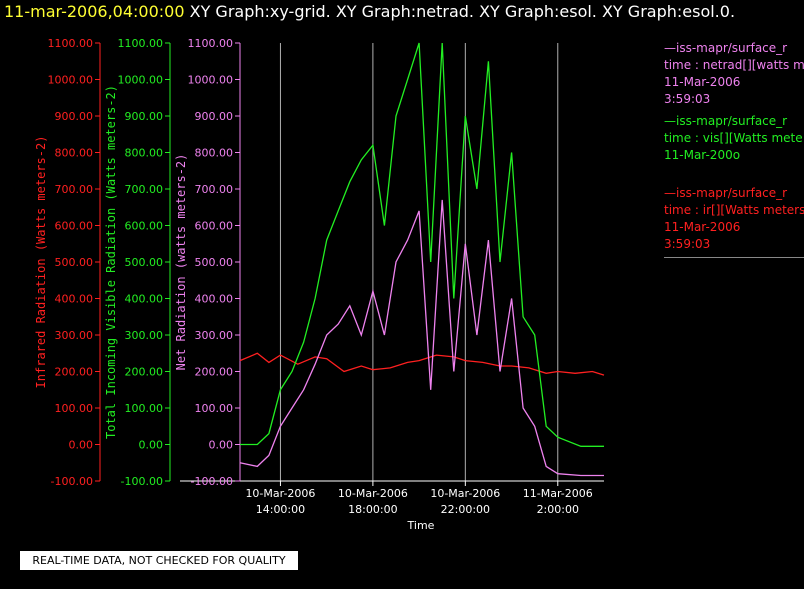 This screenshot has width=804, height=589. What do you see at coordinates (702, 227) in the screenshot?
I see `legend-ir-line3: 11-Mar-2006` at bounding box center [702, 227].